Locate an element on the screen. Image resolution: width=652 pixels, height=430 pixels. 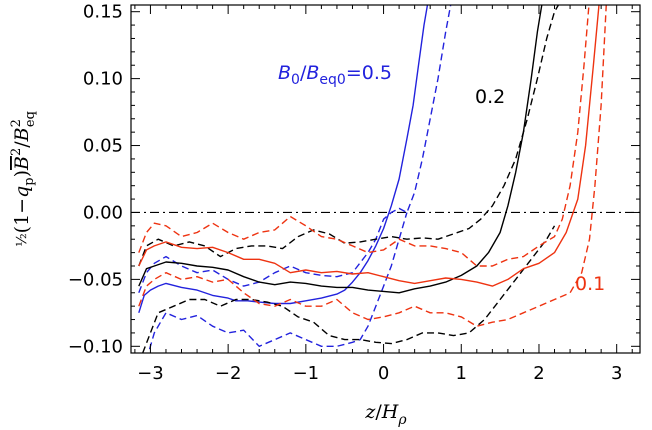
y-tick-label: 0.00 is located at coordinates (103, 212).